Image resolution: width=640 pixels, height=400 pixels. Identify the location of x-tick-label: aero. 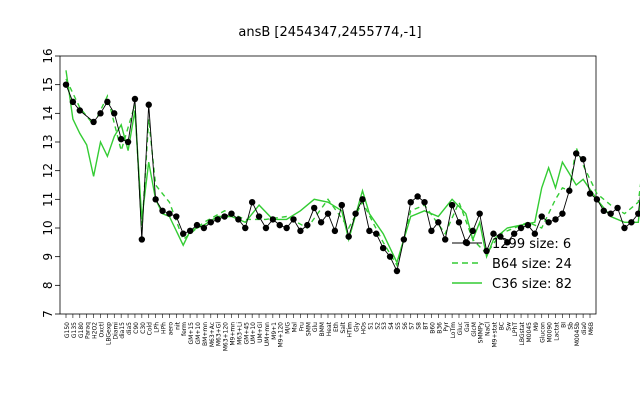
(170, 329).